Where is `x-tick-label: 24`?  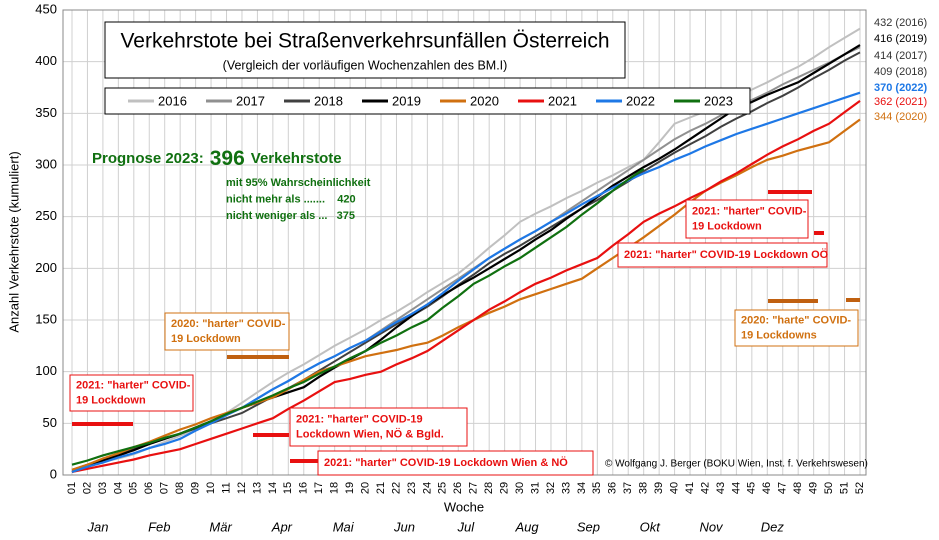
x-tick-label: 24 is located at coordinates (427, 488).